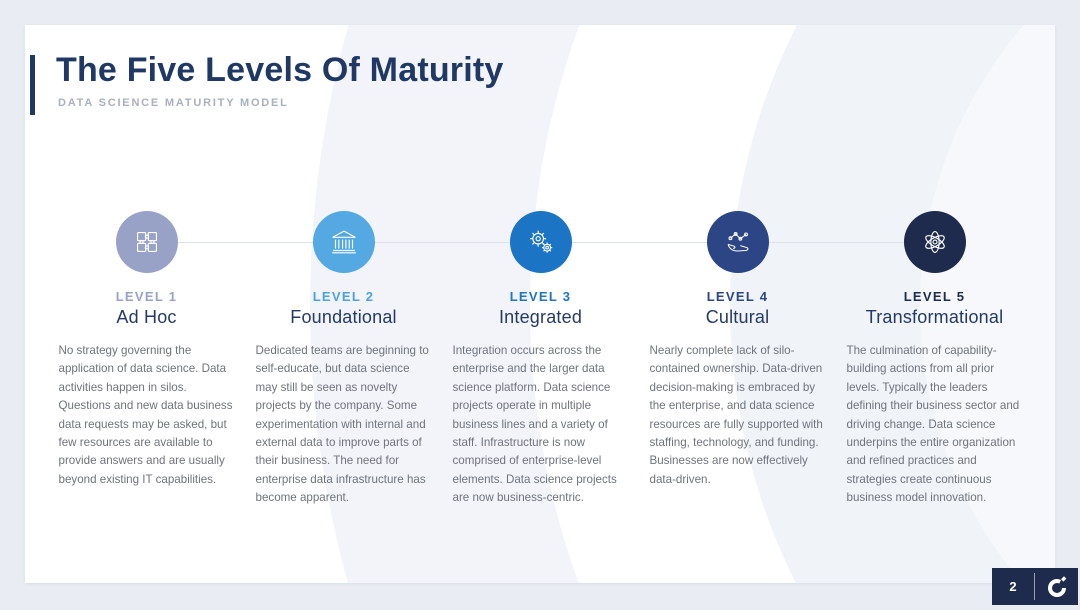 The image size is (1080, 610). What do you see at coordinates (280, 70) in the screenshot?
I see `page-title: The Five Levels Of Maturity` at bounding box center [280, 70].